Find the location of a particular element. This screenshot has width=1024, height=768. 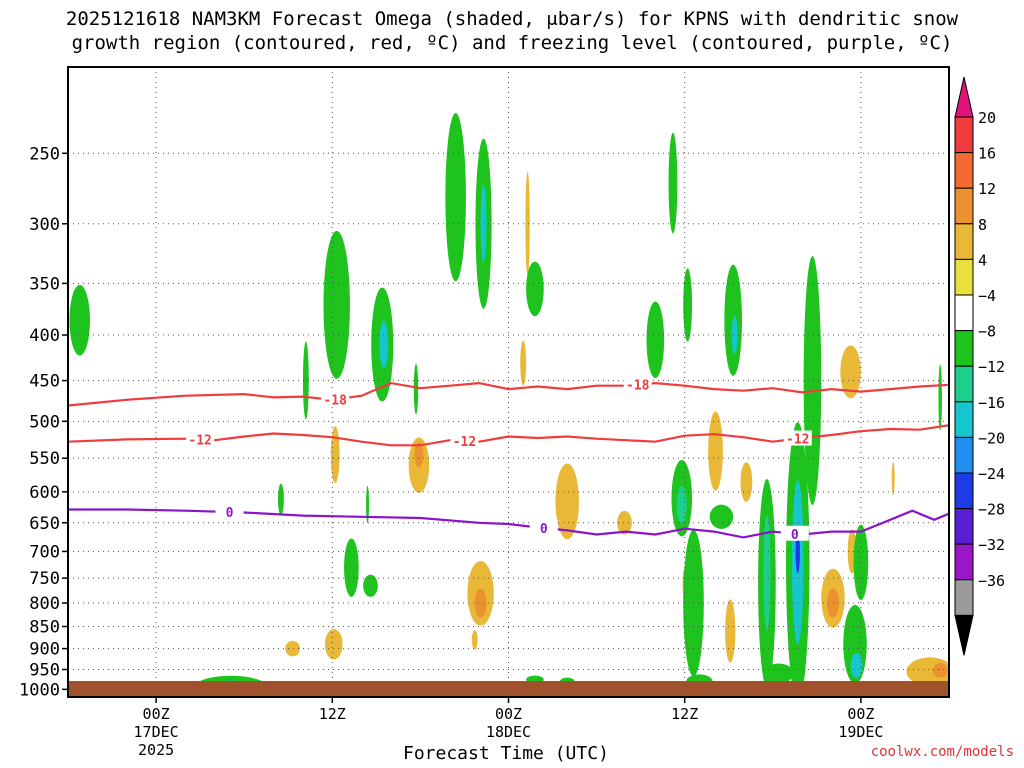

y-tick-label: 750 is located at coordinates (44, 579).